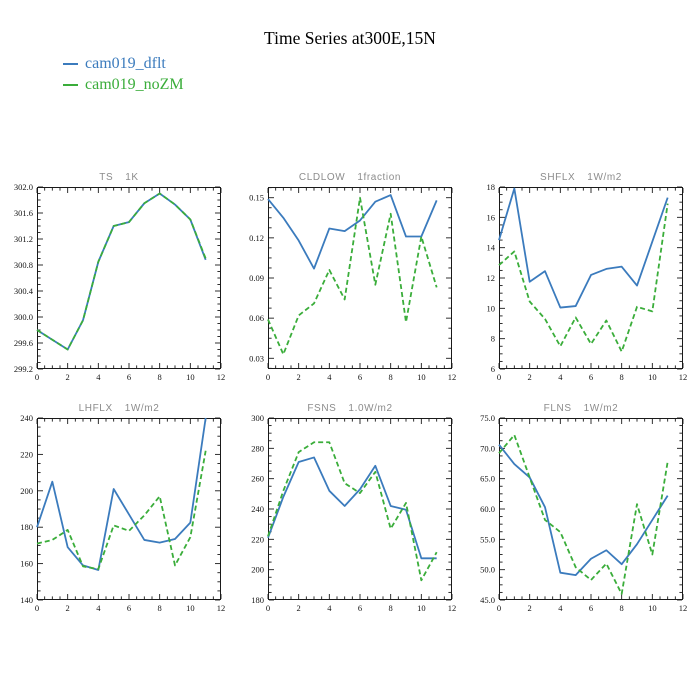  I want to click on subplot-LHFLX: 0 2 4 6 8 10 12 140 160 180 200 220 240 LHFLX 1W/m2, so click(122, 508).